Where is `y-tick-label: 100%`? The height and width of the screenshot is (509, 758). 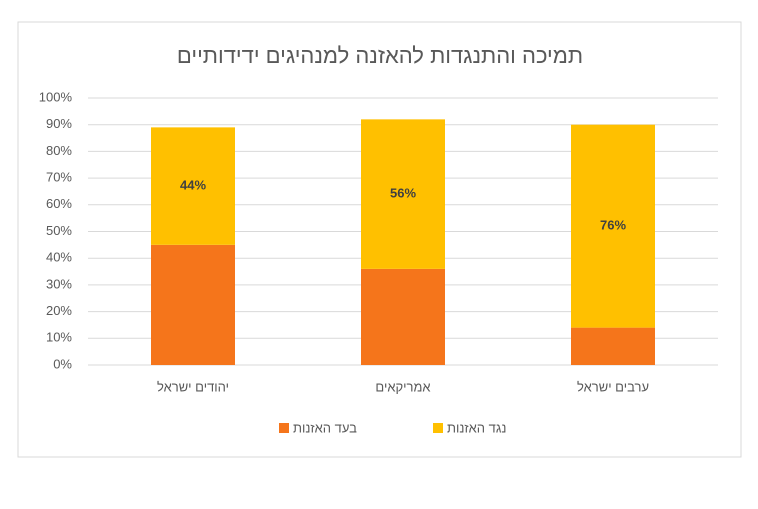 y-tick-label: 100% is located at coordinates (56, 96).